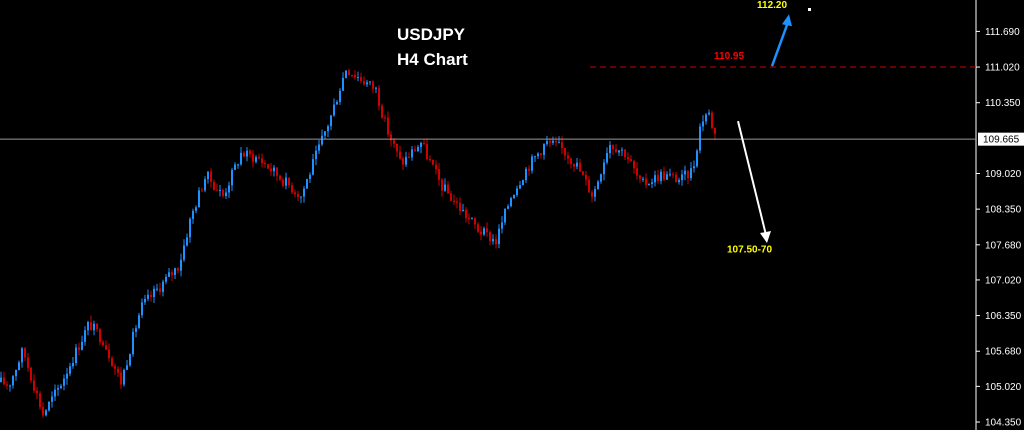 This screenshot has height=430, width=1024. Describe the element at coordinates (1003, 103) in the screenshot. I see `price-tick-label: 110.350` at that location.